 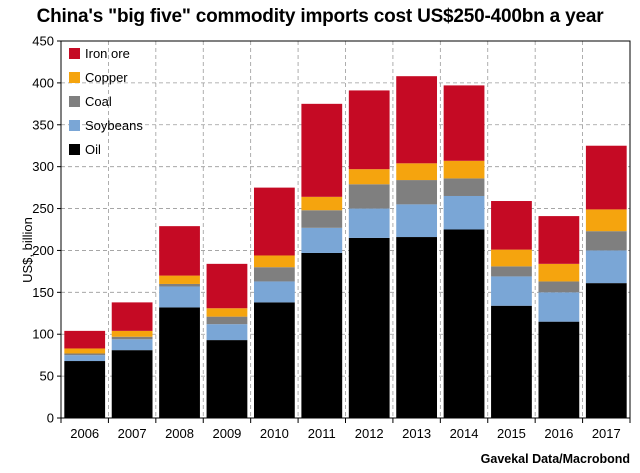 I want to click on x-tick-label: 2016, so click(x=558, y=433).